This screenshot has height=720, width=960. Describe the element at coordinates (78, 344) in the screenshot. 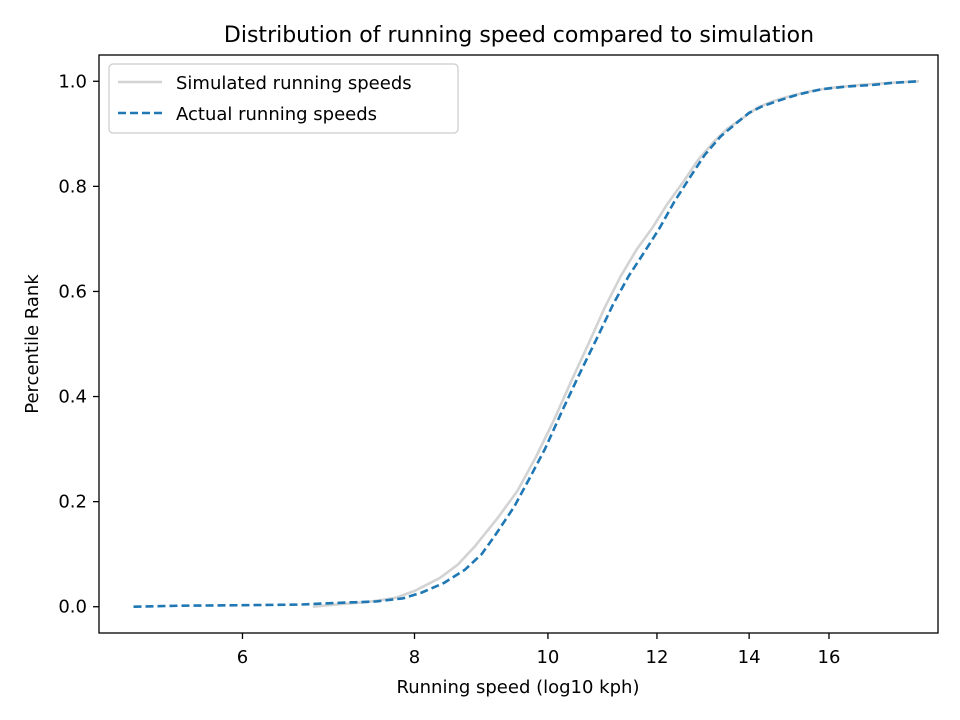

I see `y-axis-ticks: 0.0 0.2 0.4 0.6 0.8 1.0` at that location.